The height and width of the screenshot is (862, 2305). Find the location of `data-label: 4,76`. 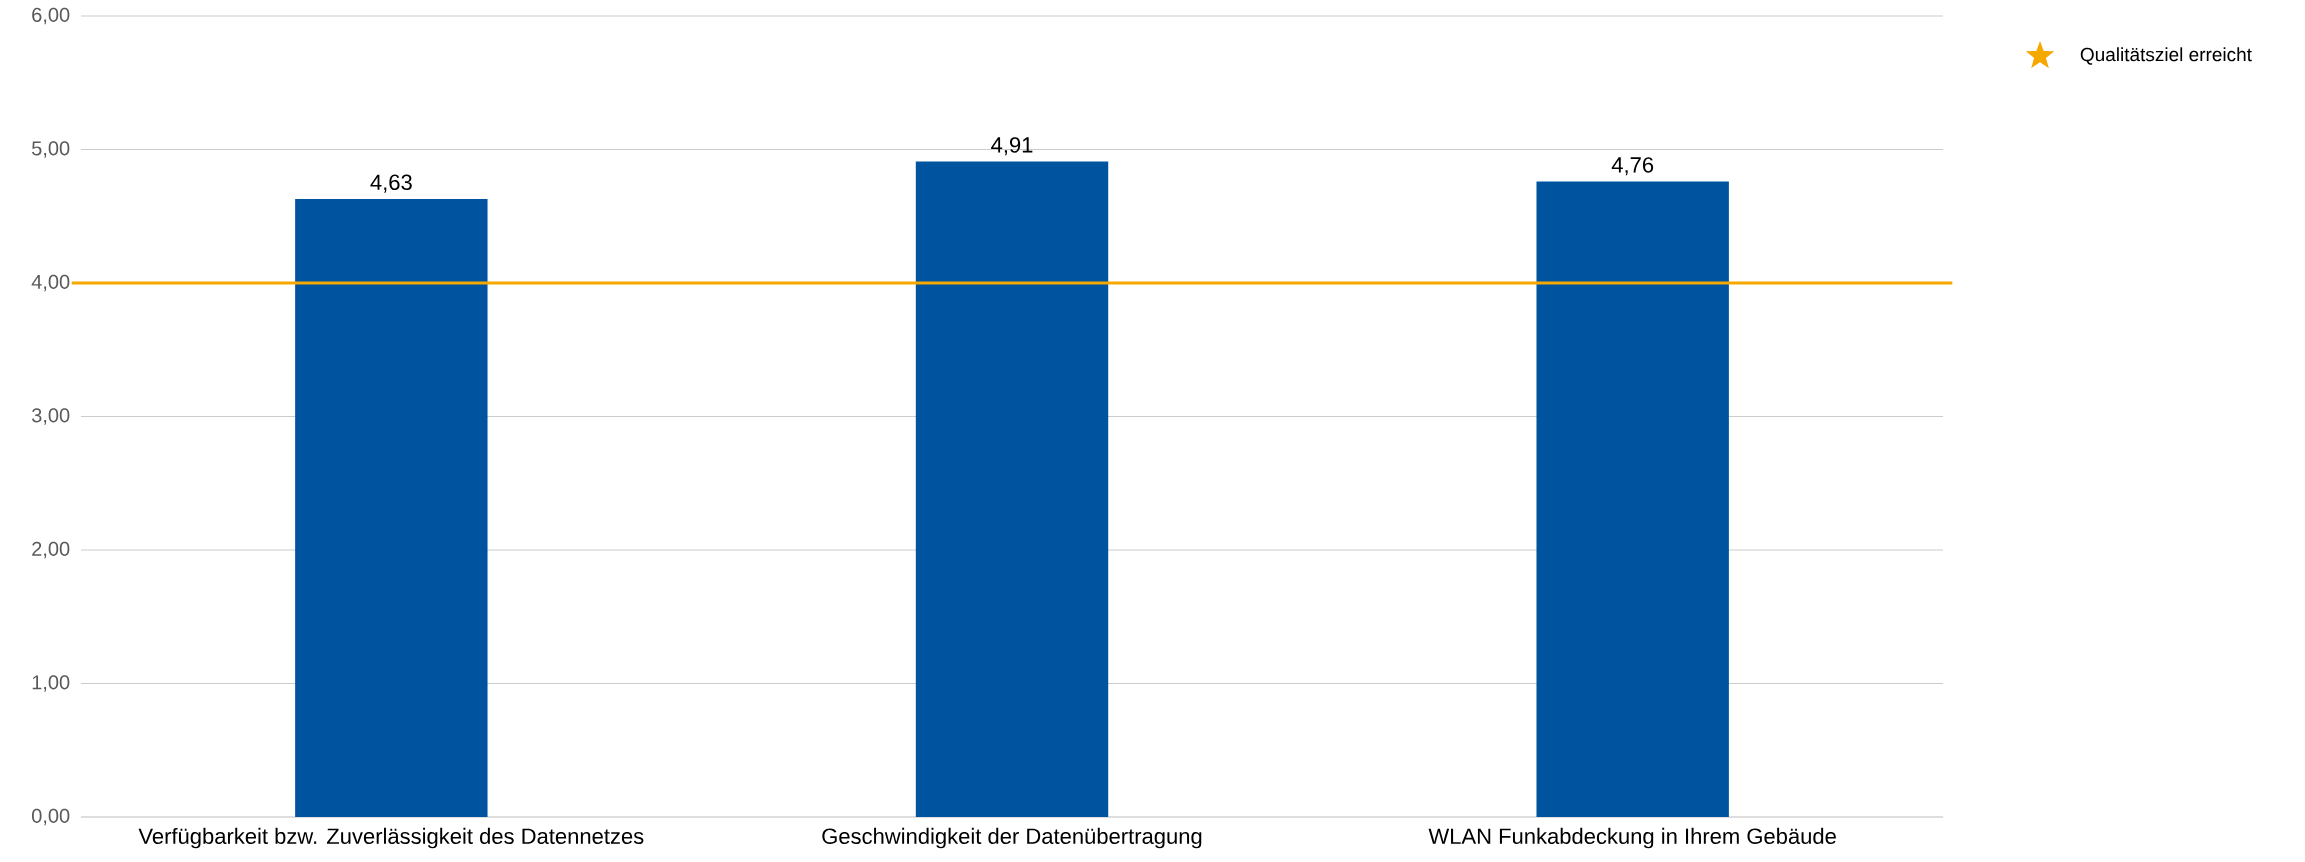

data-label: 4,76 is located at coordinates (1632, 166).